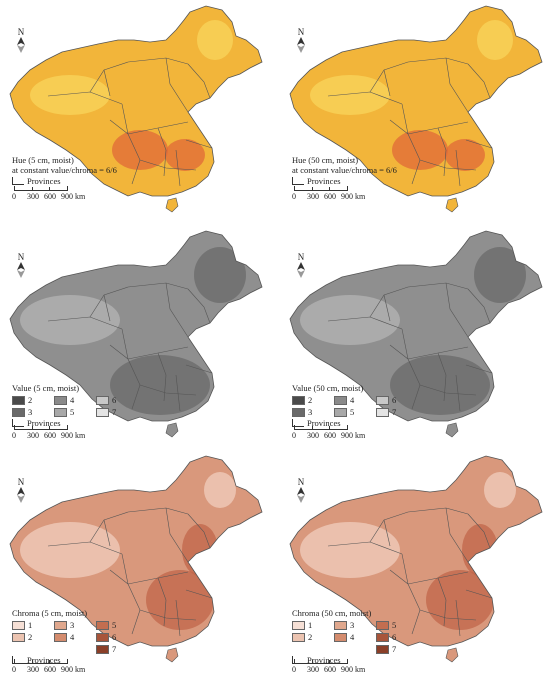 The image size is (550, 676). Describe the element at coordinates (64, 181) in the screenshot. I see `provinces-legend-item: Provinces` at that location.